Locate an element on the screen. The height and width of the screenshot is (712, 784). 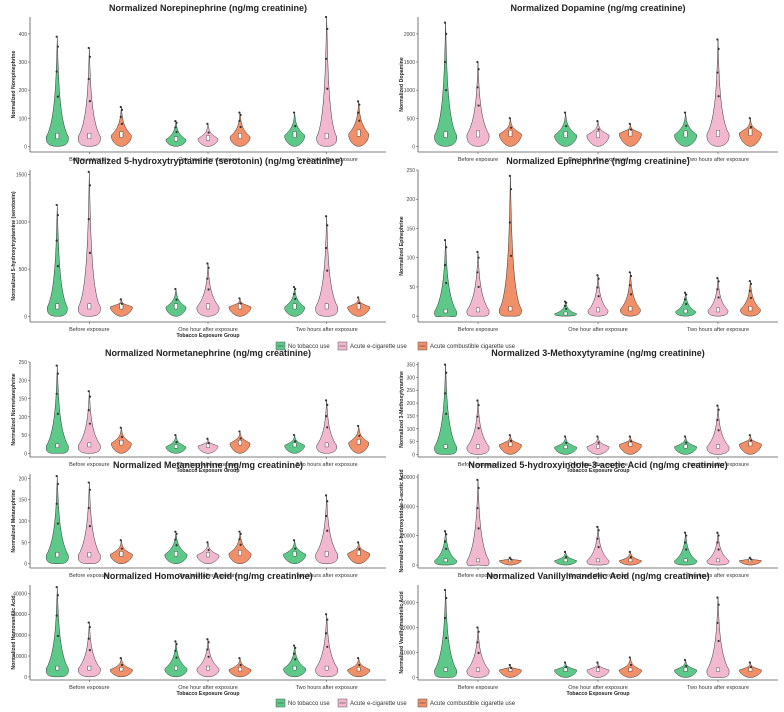
y-tick-label: 1500 is located at coordinates (409, 63).